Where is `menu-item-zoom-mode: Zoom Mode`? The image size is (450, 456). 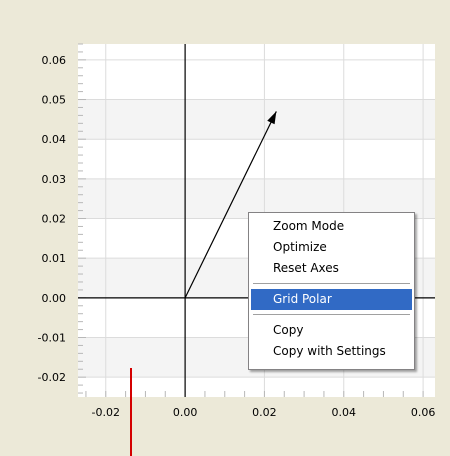 menu-item-zoom-mode: Zoom Mode is located at coordinates (309, 226).